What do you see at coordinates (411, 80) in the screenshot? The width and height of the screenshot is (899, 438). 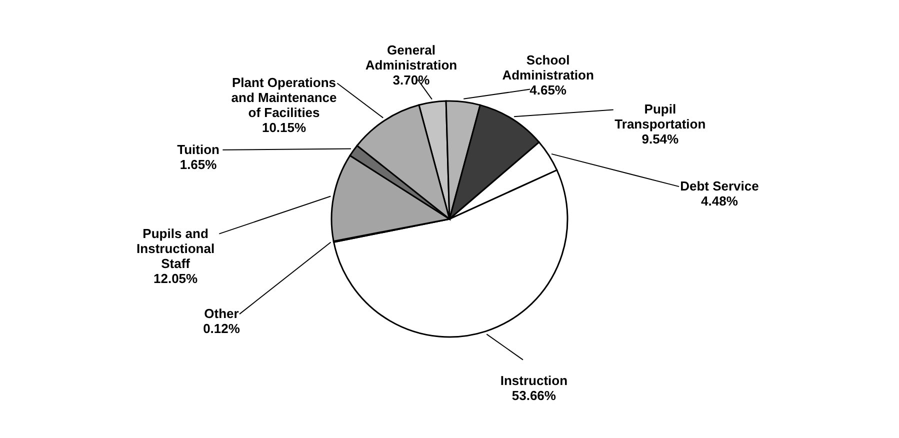 I see `data-label: 3.70%` at bounding box center [411, 80].